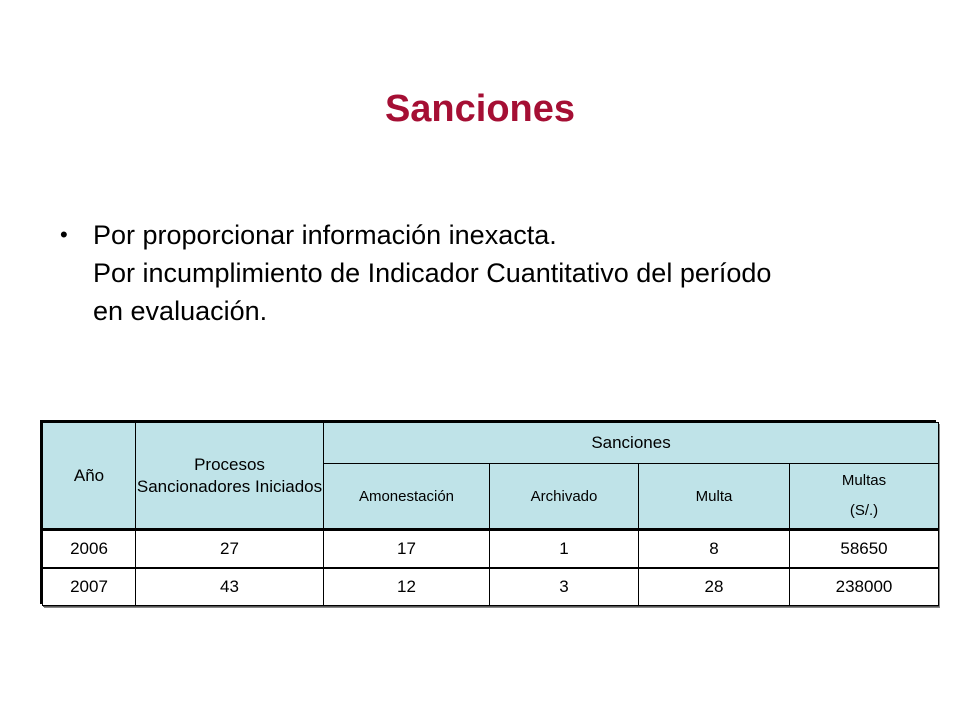  Describe the element at coordinates (564, 496) in the screenshot. I see `header-archivado: Archivado` at that location.